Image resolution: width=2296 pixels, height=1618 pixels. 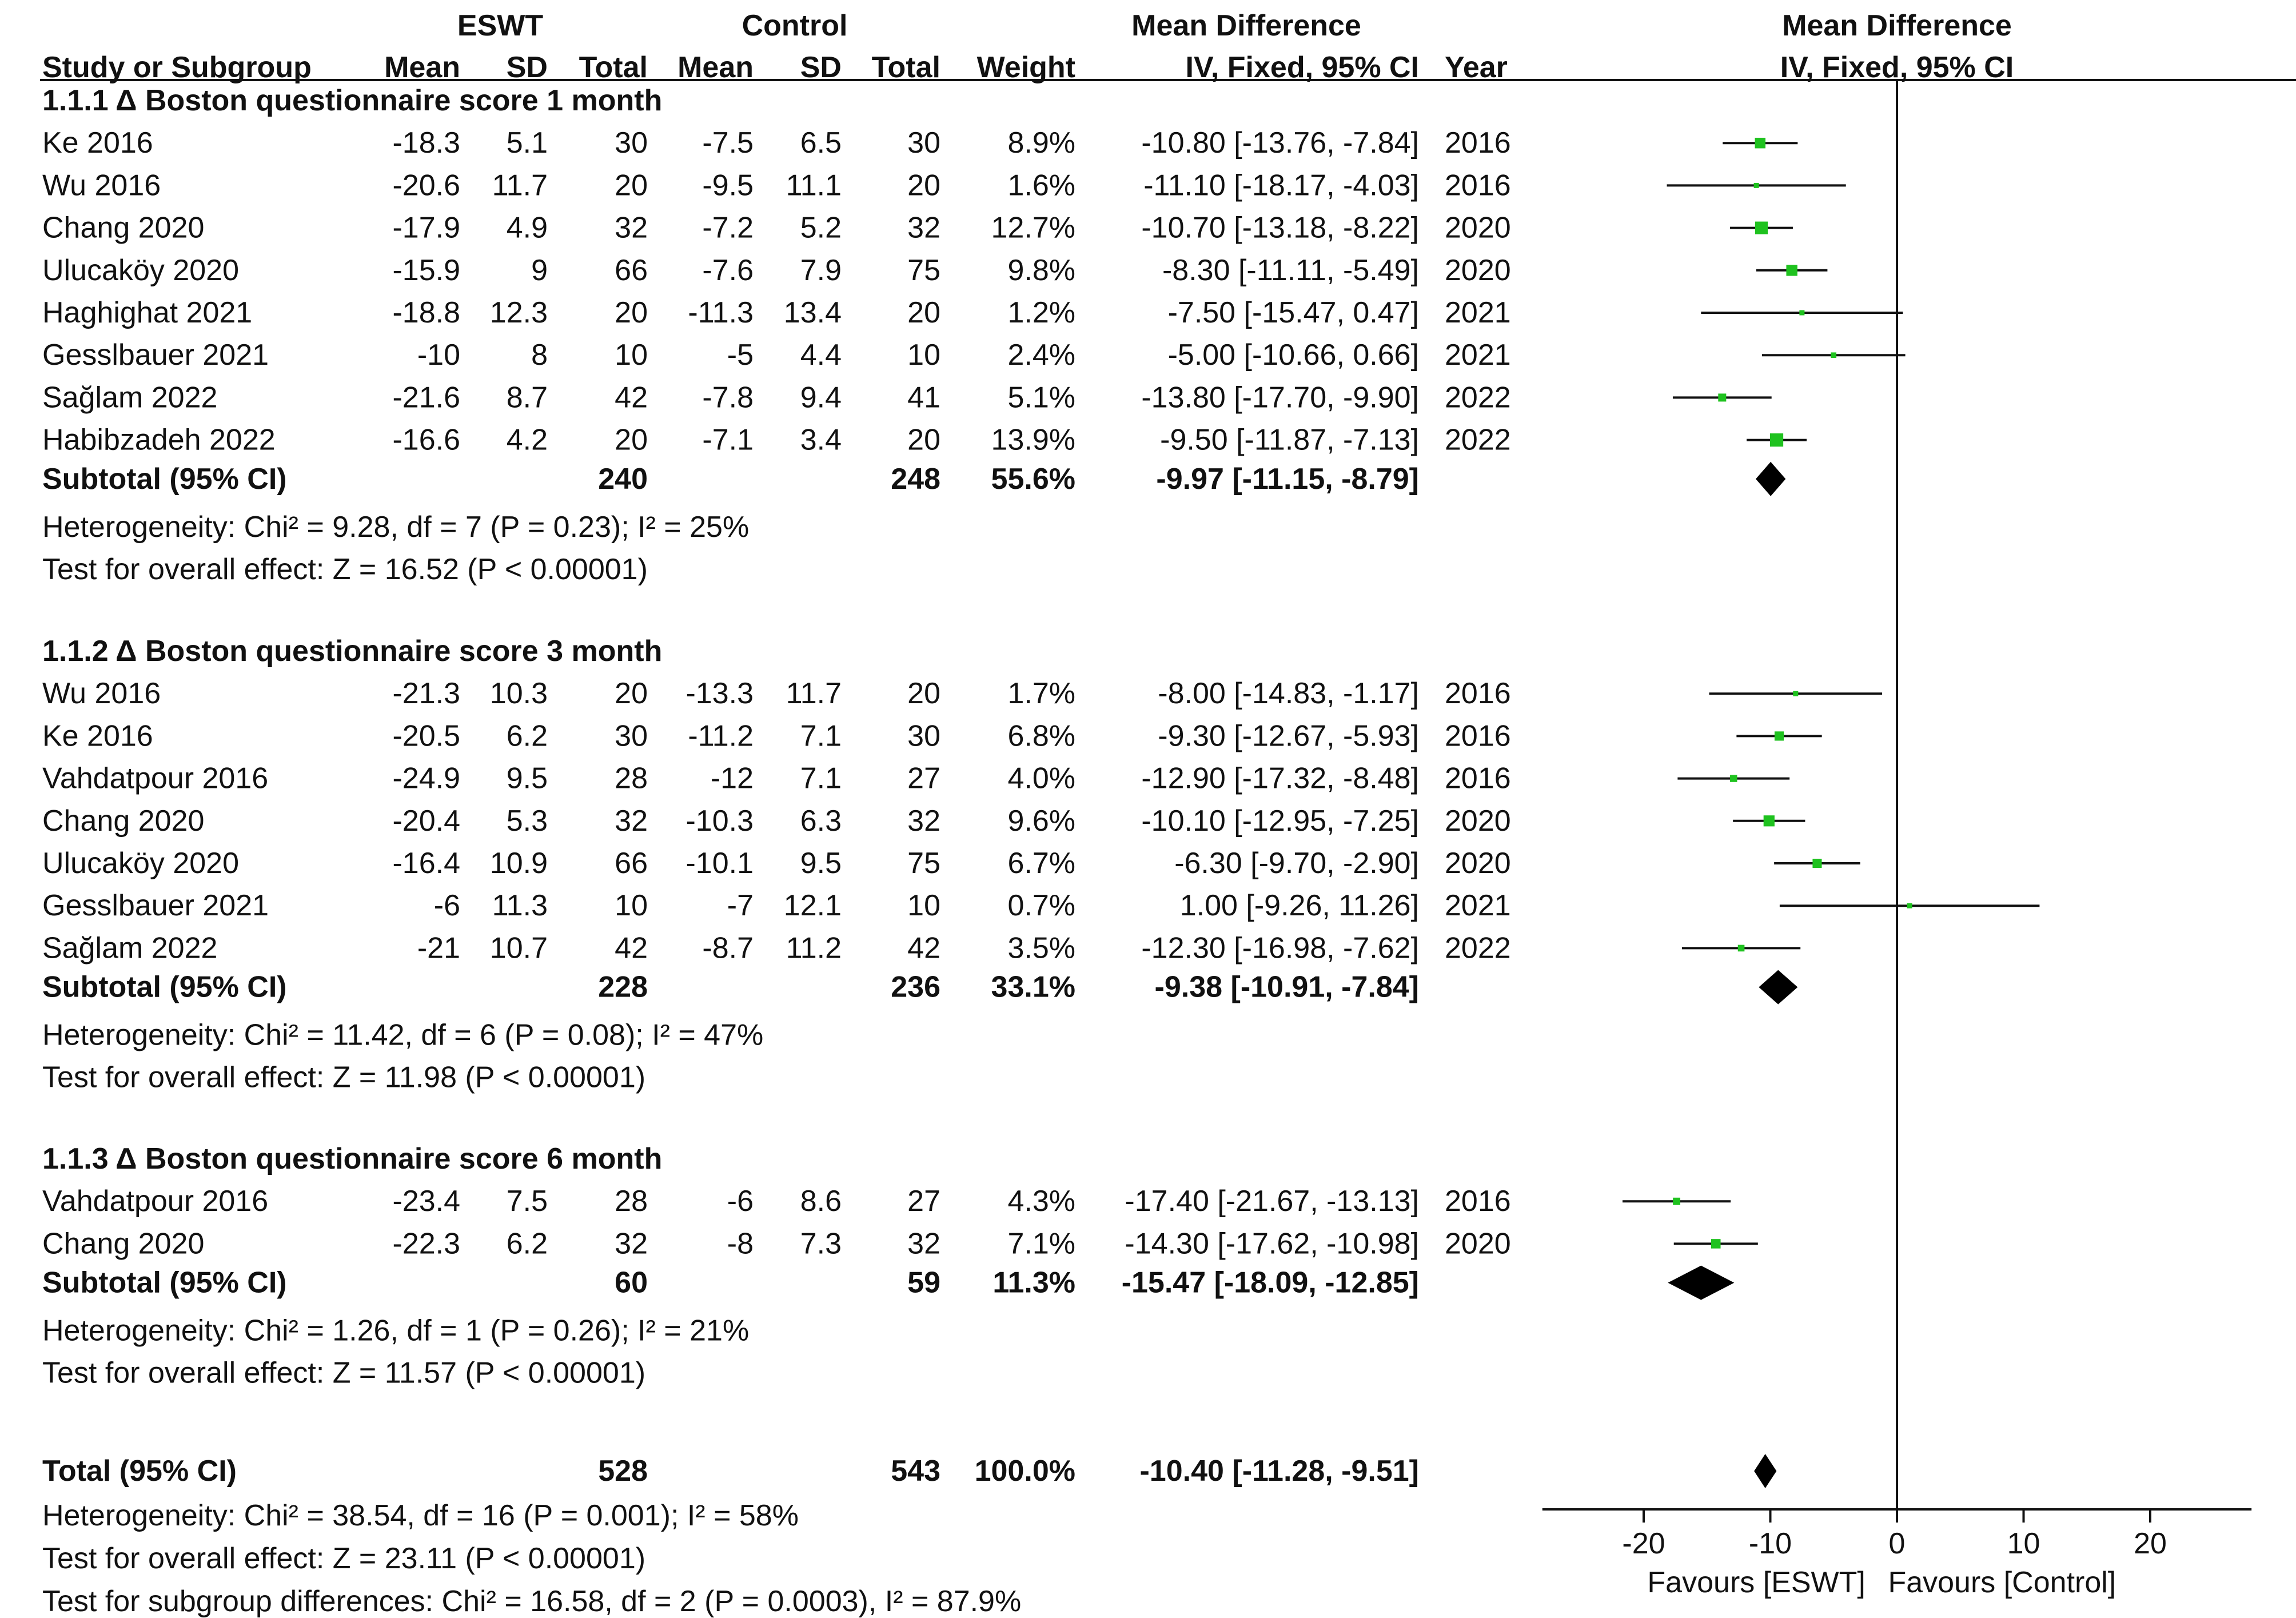 What do you see at coordinates (924, 735) in the screenshot?
I see `study-n2: 30` at bounding box center [924, 735].